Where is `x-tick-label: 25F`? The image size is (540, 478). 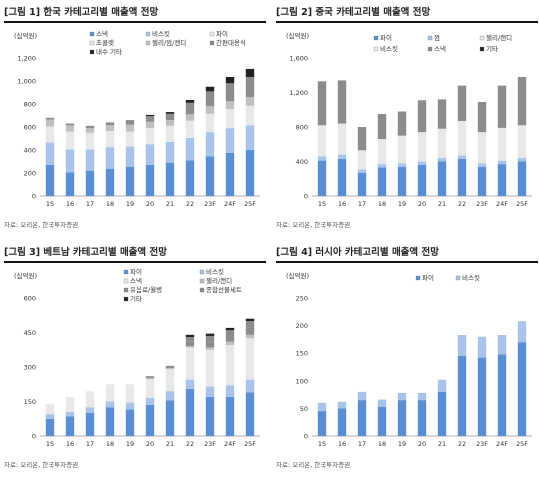
x-tick-label: 25F is located at coordinates (522, 444).